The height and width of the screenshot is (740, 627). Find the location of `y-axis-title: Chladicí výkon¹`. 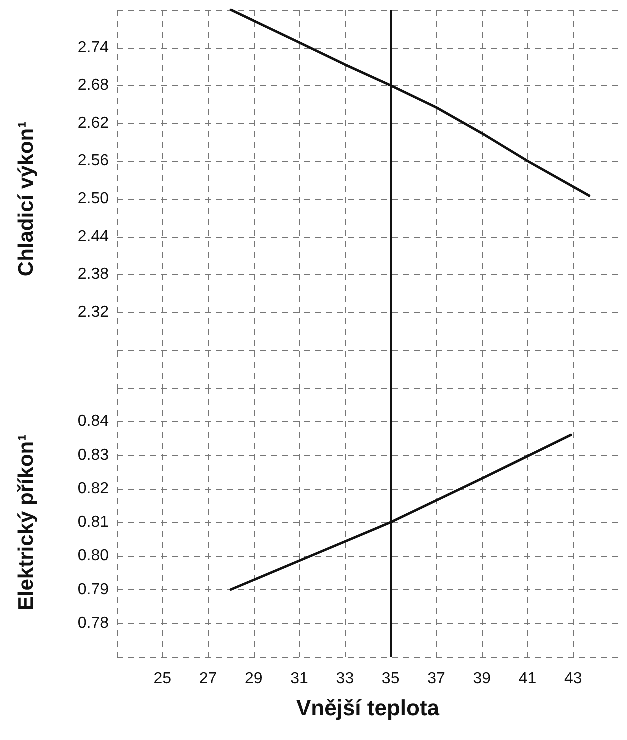

y-axis-title: Chladicí výkon¹ is located at coordinates (26, 199).